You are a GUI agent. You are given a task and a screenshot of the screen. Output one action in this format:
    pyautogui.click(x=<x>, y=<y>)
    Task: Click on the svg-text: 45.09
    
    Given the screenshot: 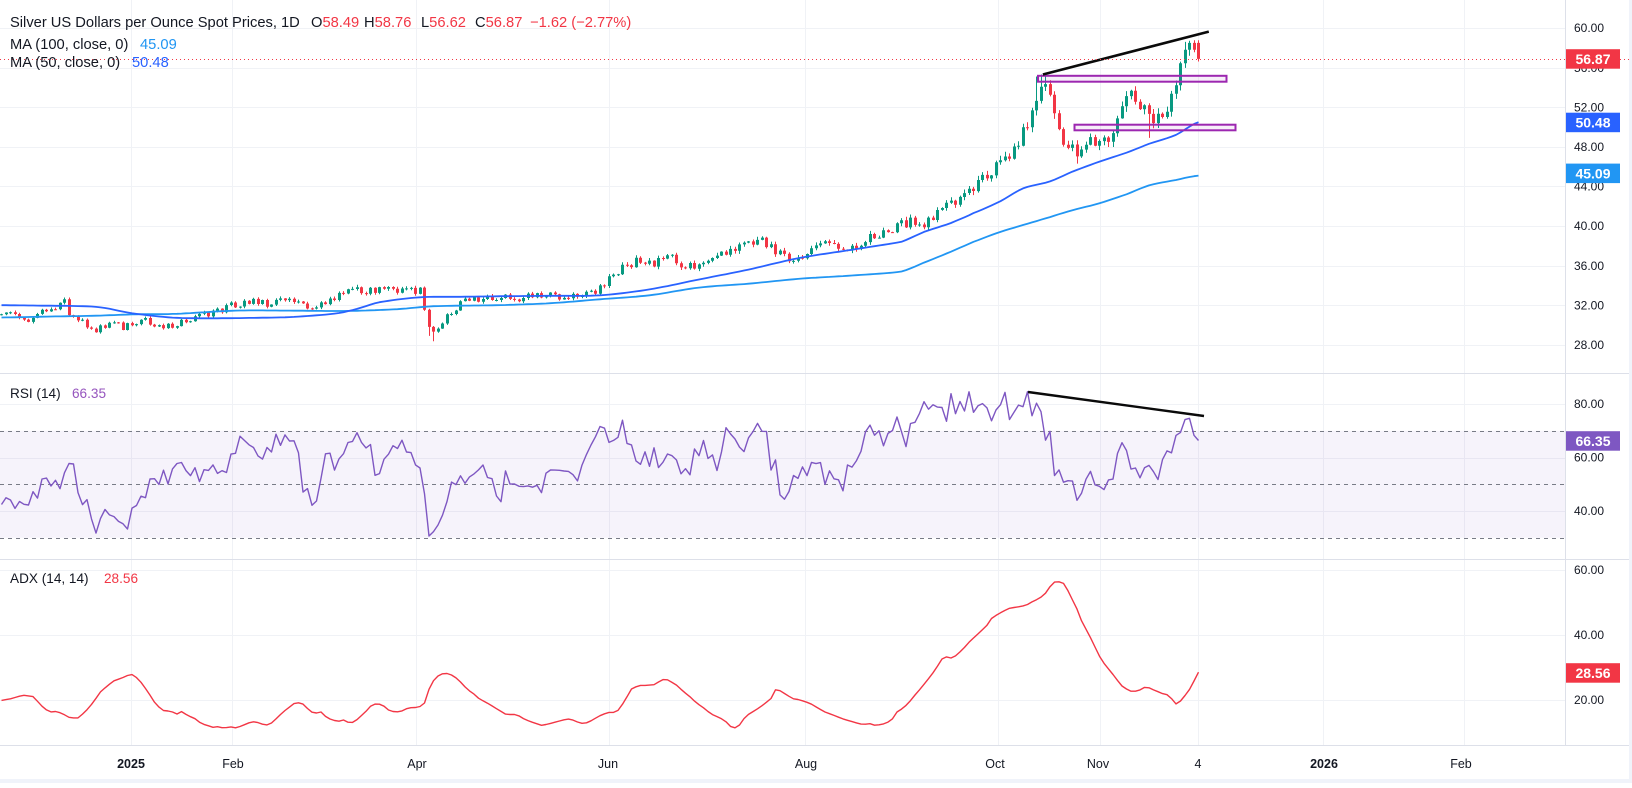 What is the action you would take?
    pyautogui.click(x=1592, y=173)
    